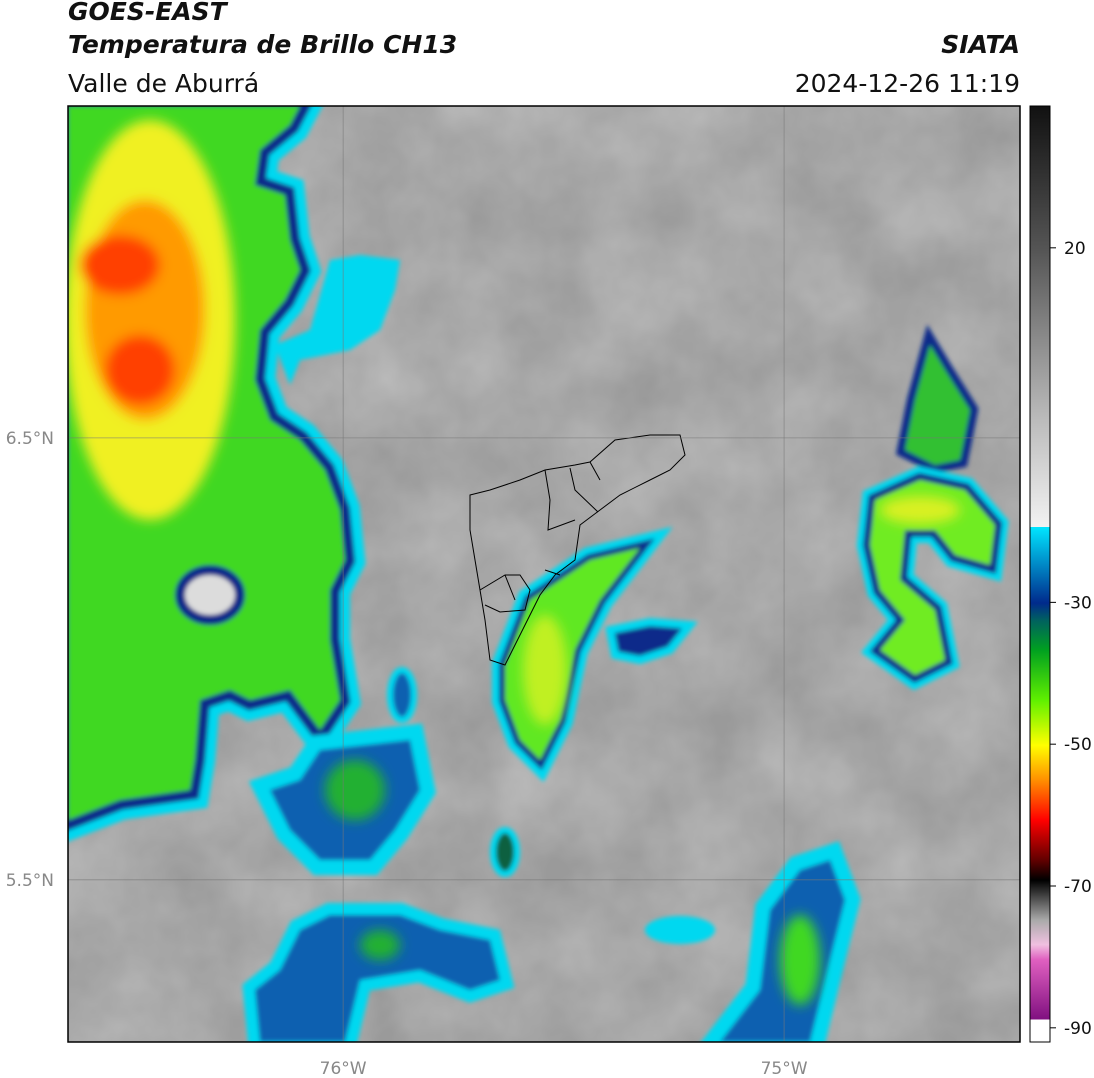  Describe the element at coordinates (1040, 574) in the screenshot. I see `colorbar` at that location.